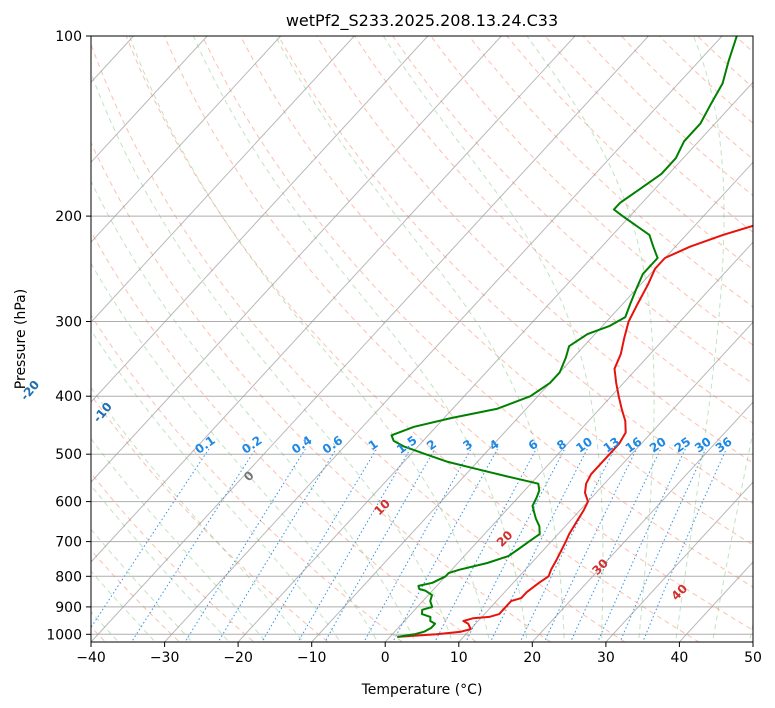 The width and height of the screenshot is (775, 708). I want to click on x-tick-label: −30, so click(165, 658).